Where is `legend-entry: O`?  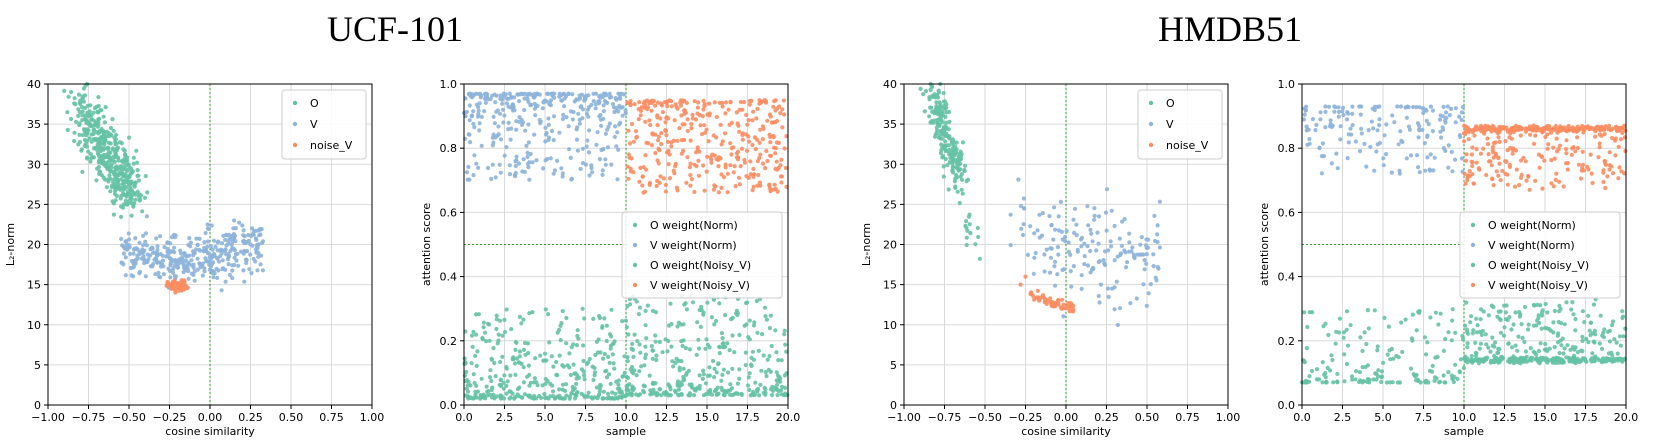
legend-entry: O is located at coordinates (1170, 103).